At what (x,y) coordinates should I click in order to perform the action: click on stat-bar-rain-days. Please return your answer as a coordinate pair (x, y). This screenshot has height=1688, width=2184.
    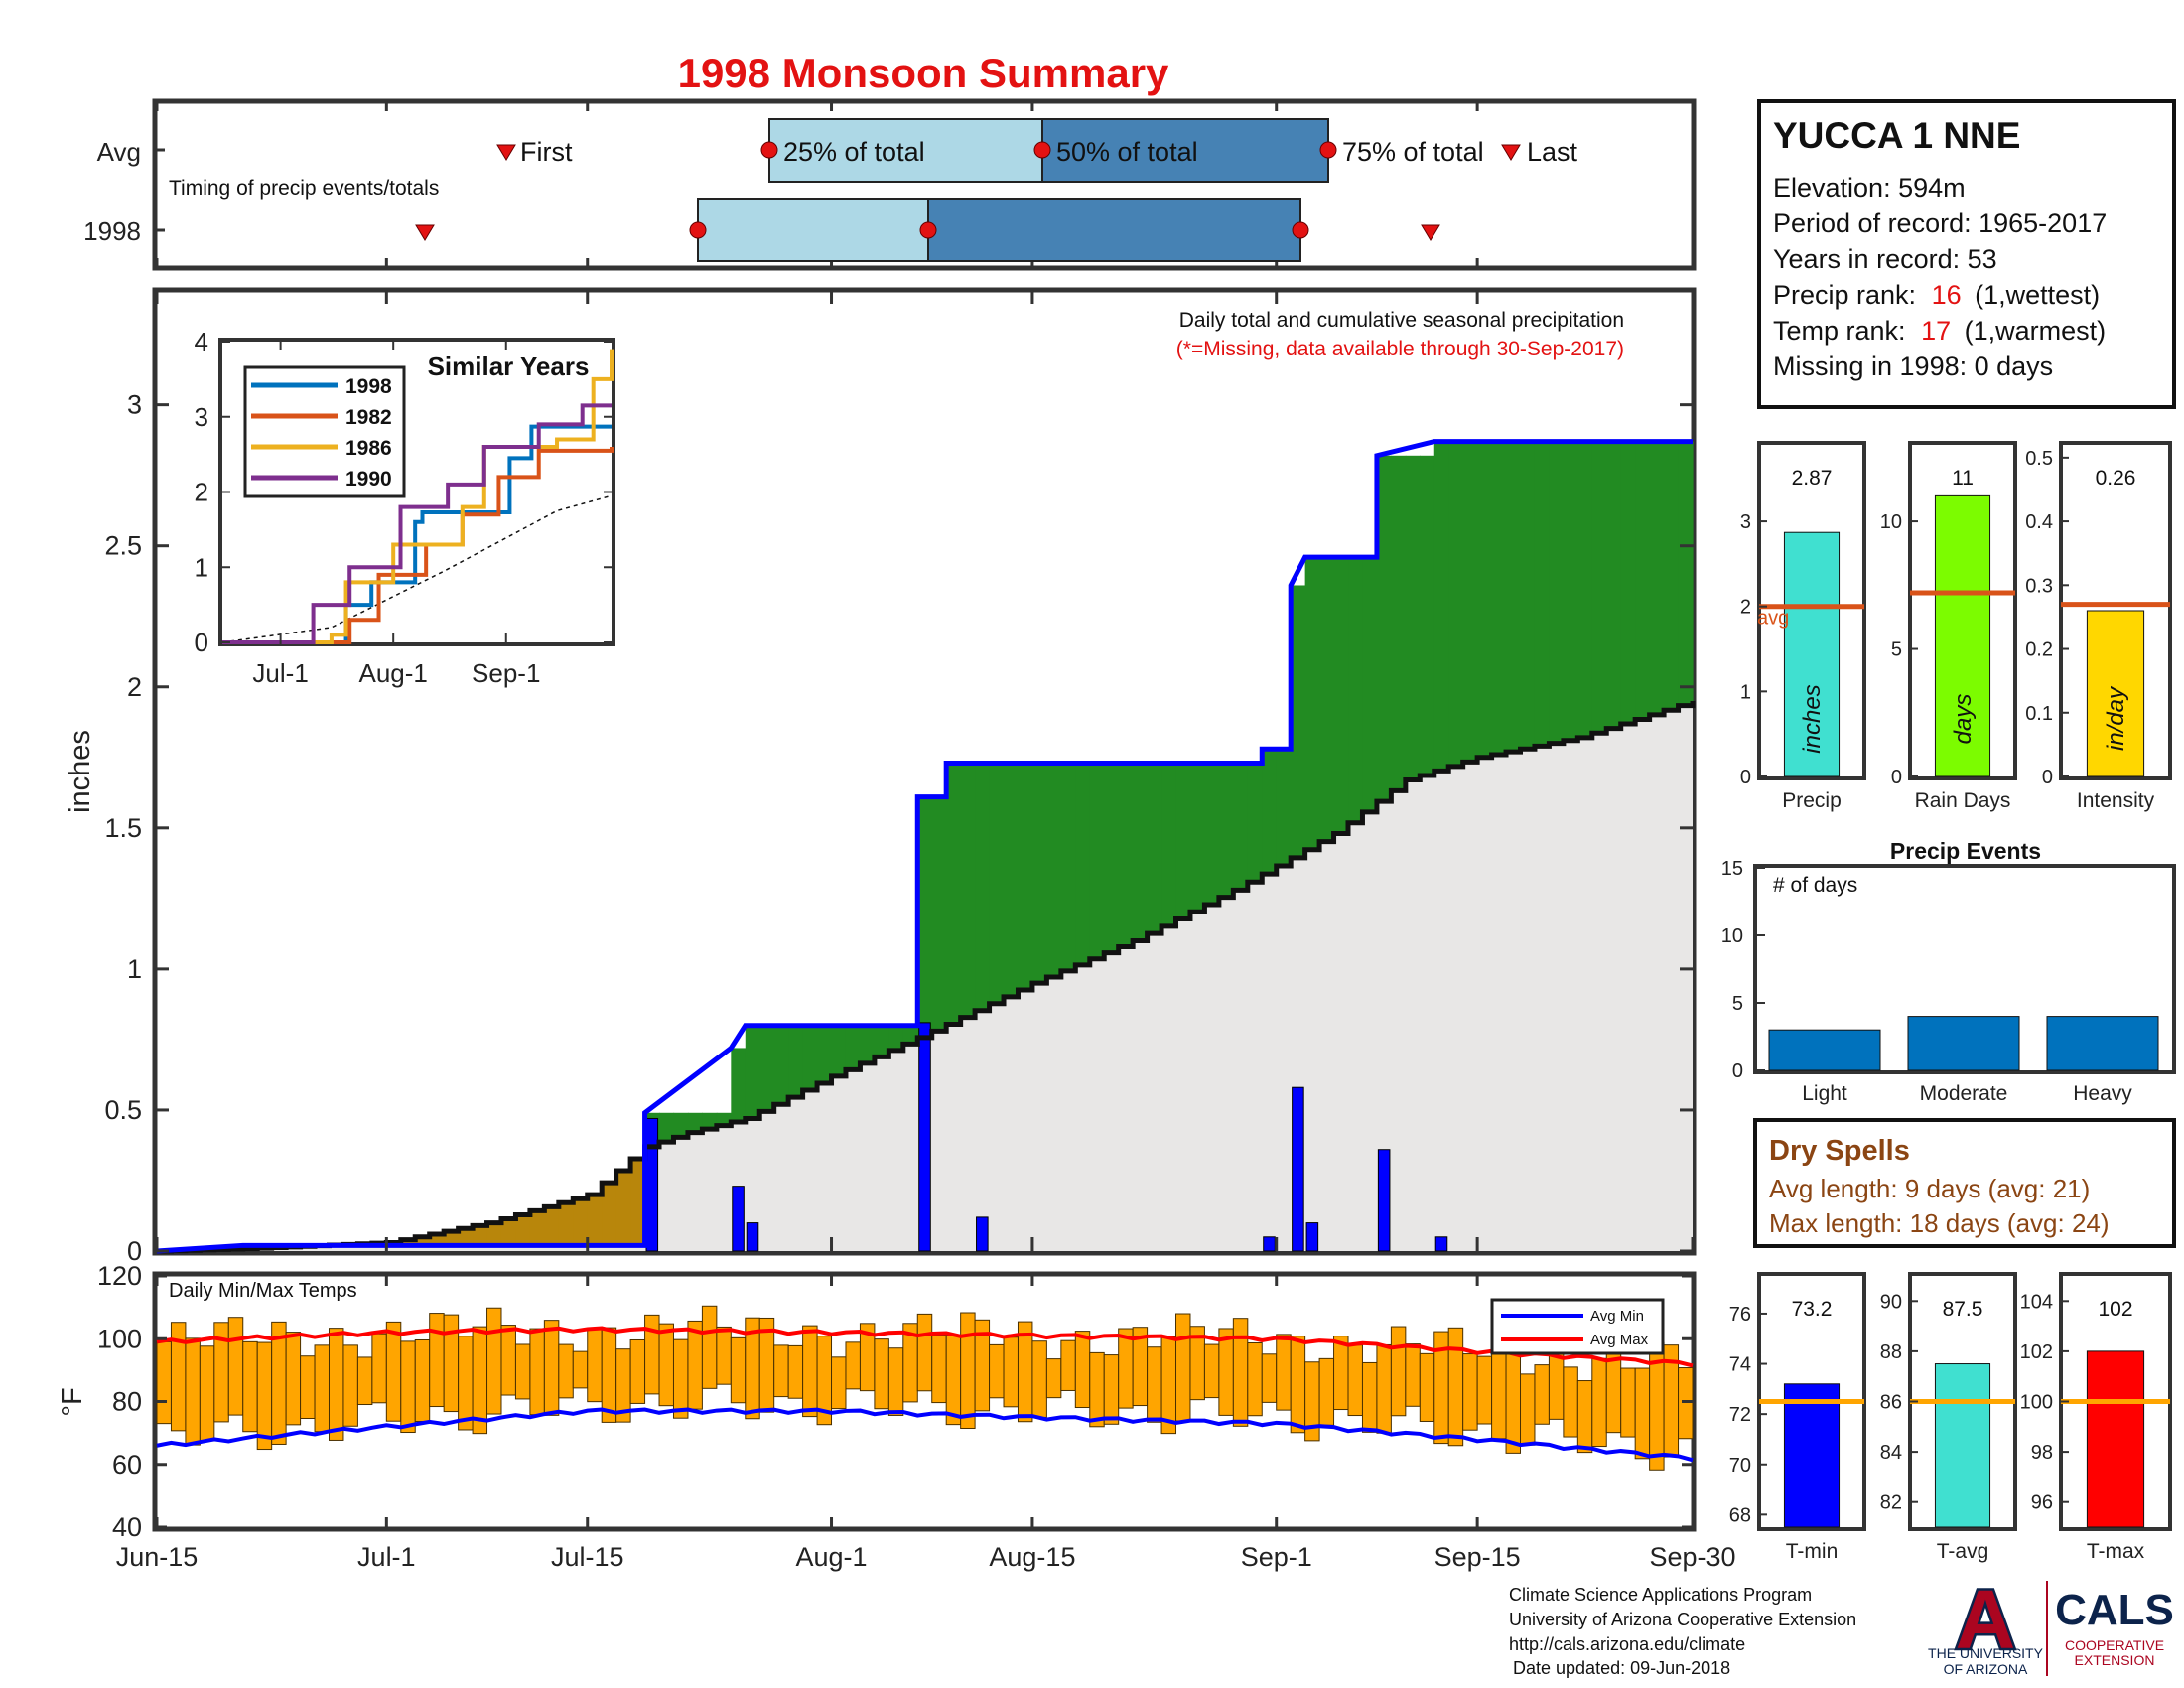
    Looking at the image, I should click on (1962, 635).